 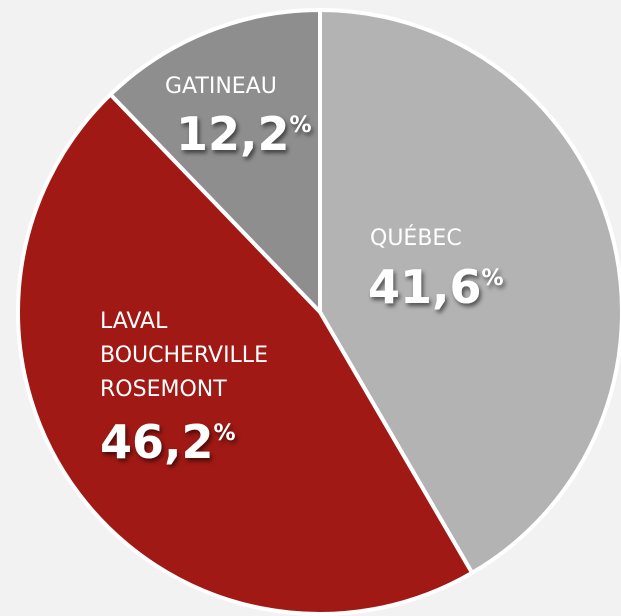 I want to click on value-number: 41,6, so click(x=425, y=287).